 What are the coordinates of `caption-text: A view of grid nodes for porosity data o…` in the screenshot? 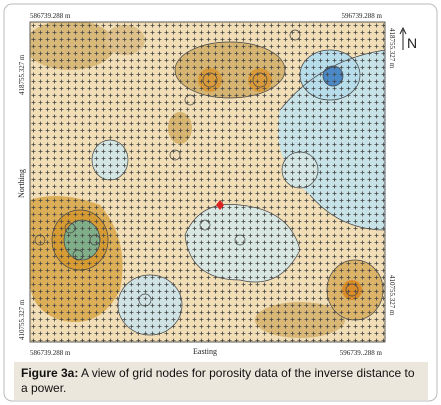 It's located at (218, 380).